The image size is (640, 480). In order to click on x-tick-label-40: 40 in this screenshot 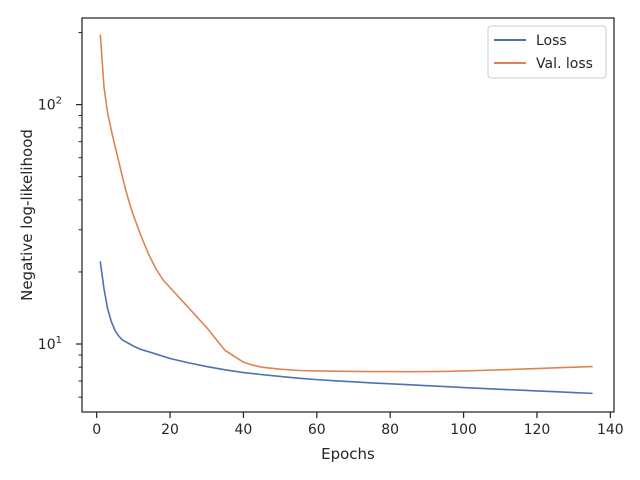, I will do `click(244, 430)`.